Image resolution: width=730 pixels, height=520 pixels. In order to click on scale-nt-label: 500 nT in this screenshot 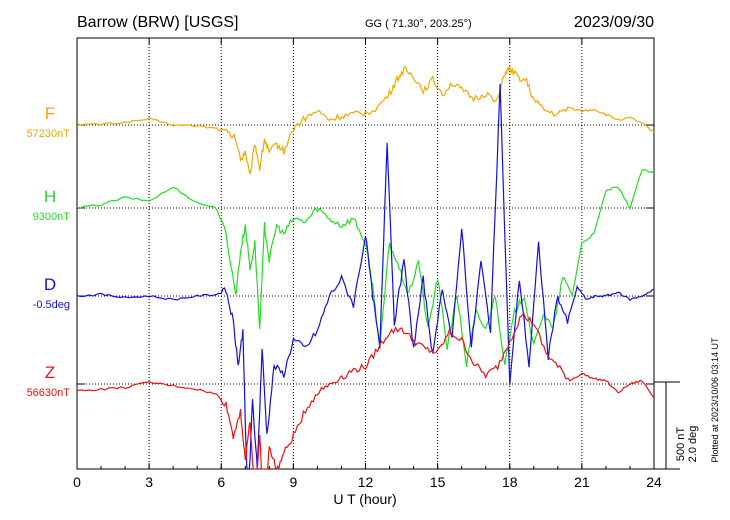, I will do `click(681, 444)`.